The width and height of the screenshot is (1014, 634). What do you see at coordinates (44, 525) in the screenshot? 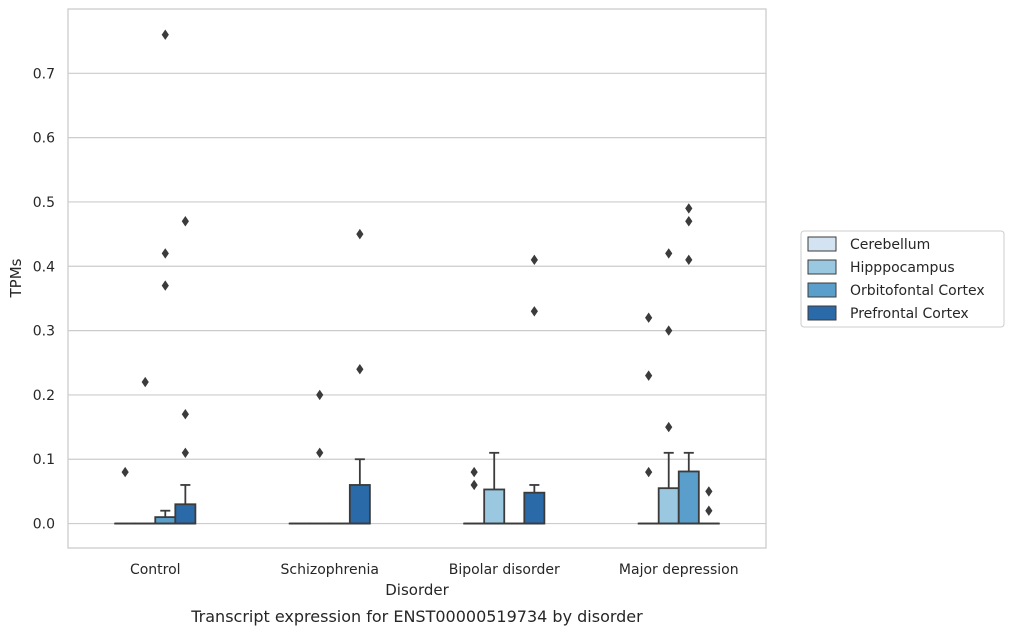
I see `y-tick-label: 0.0` at bounding box center [44, 525].